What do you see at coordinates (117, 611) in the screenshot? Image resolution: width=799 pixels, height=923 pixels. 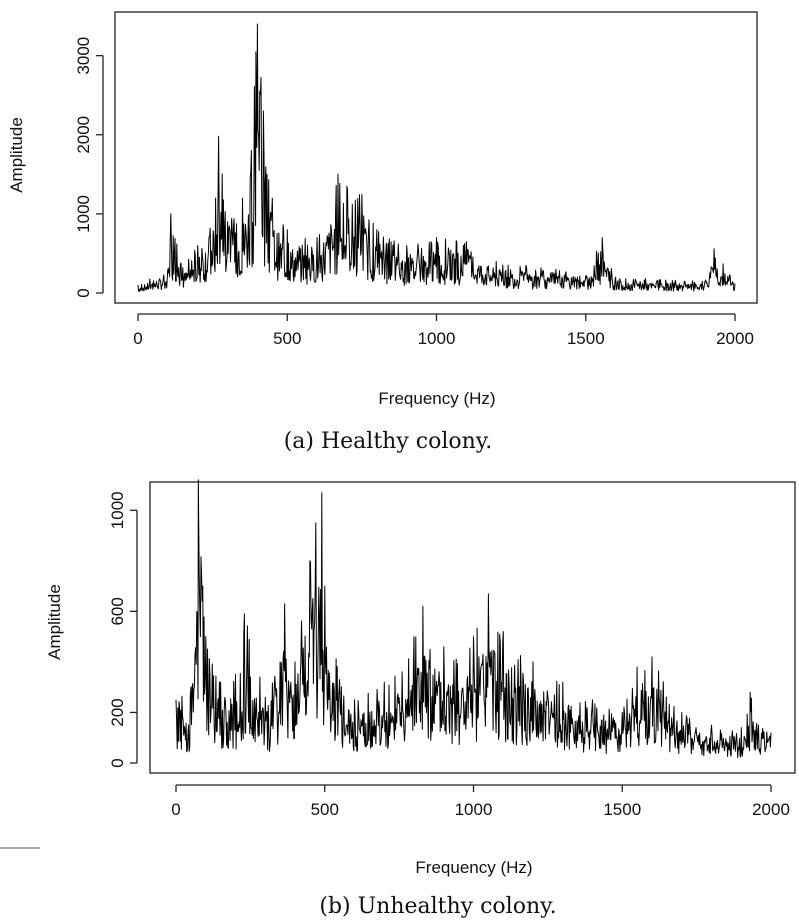 I see `y-tick-label: 600` at bounding box center [117, 611].